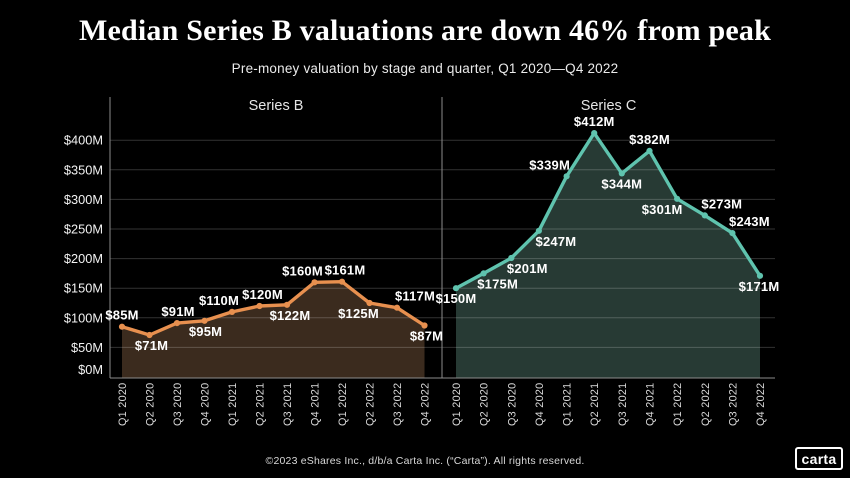 The height and width of the screenshot is (478, 850). I want to click on data-point-label: $117M, so click(415, 296).